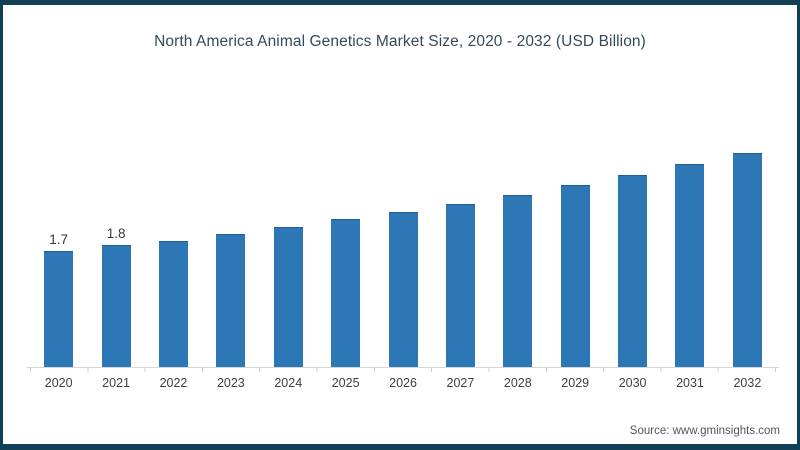 The width and height of the screenshot is (800, 450). What do you see at coordinates (518, 280) in the screenshot?
I see `bar-2028` at bounding box center [518, 280].